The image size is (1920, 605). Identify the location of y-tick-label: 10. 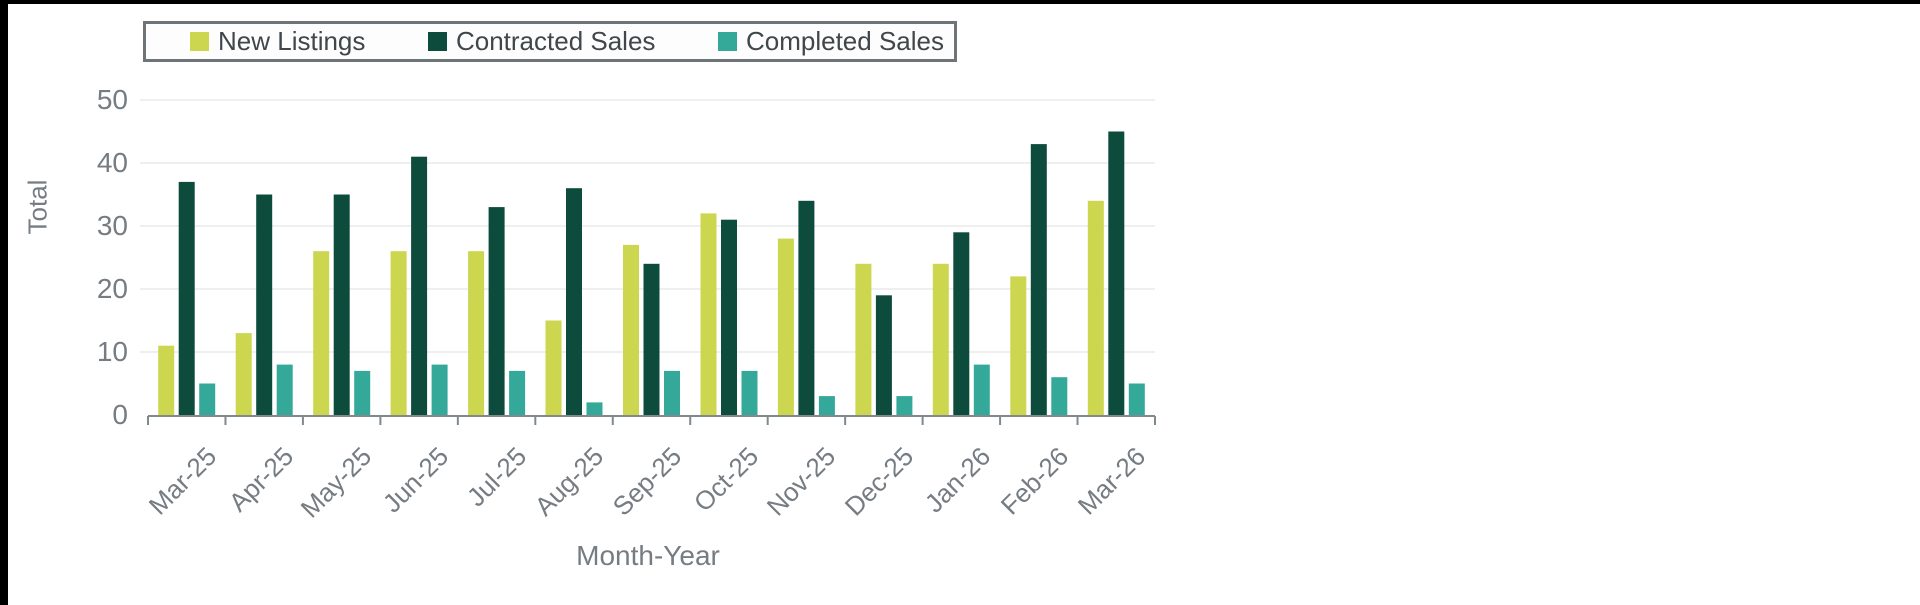
(112, 351).